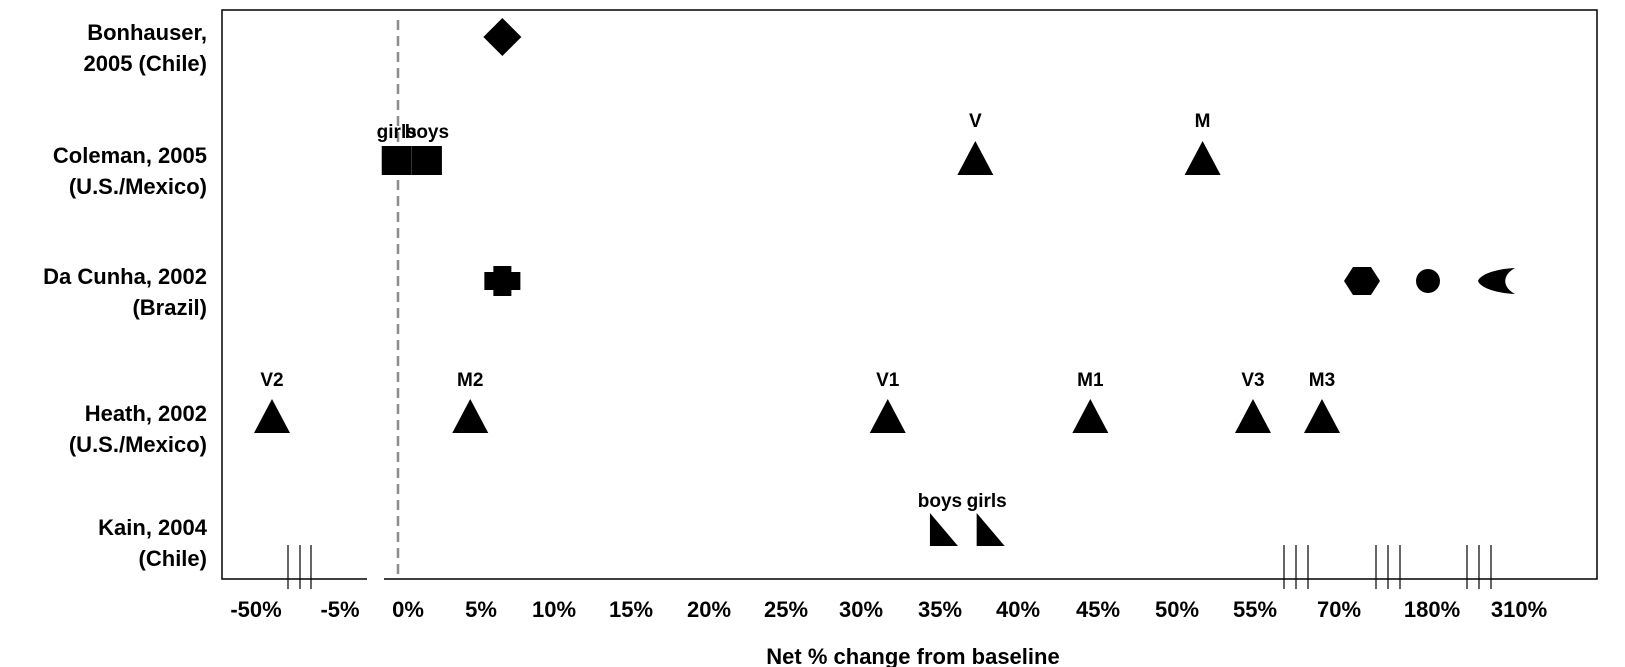 This screenshot has height=667, width=1625. I want to click on study-label-line: Kain, 2004, so click(153, 527).